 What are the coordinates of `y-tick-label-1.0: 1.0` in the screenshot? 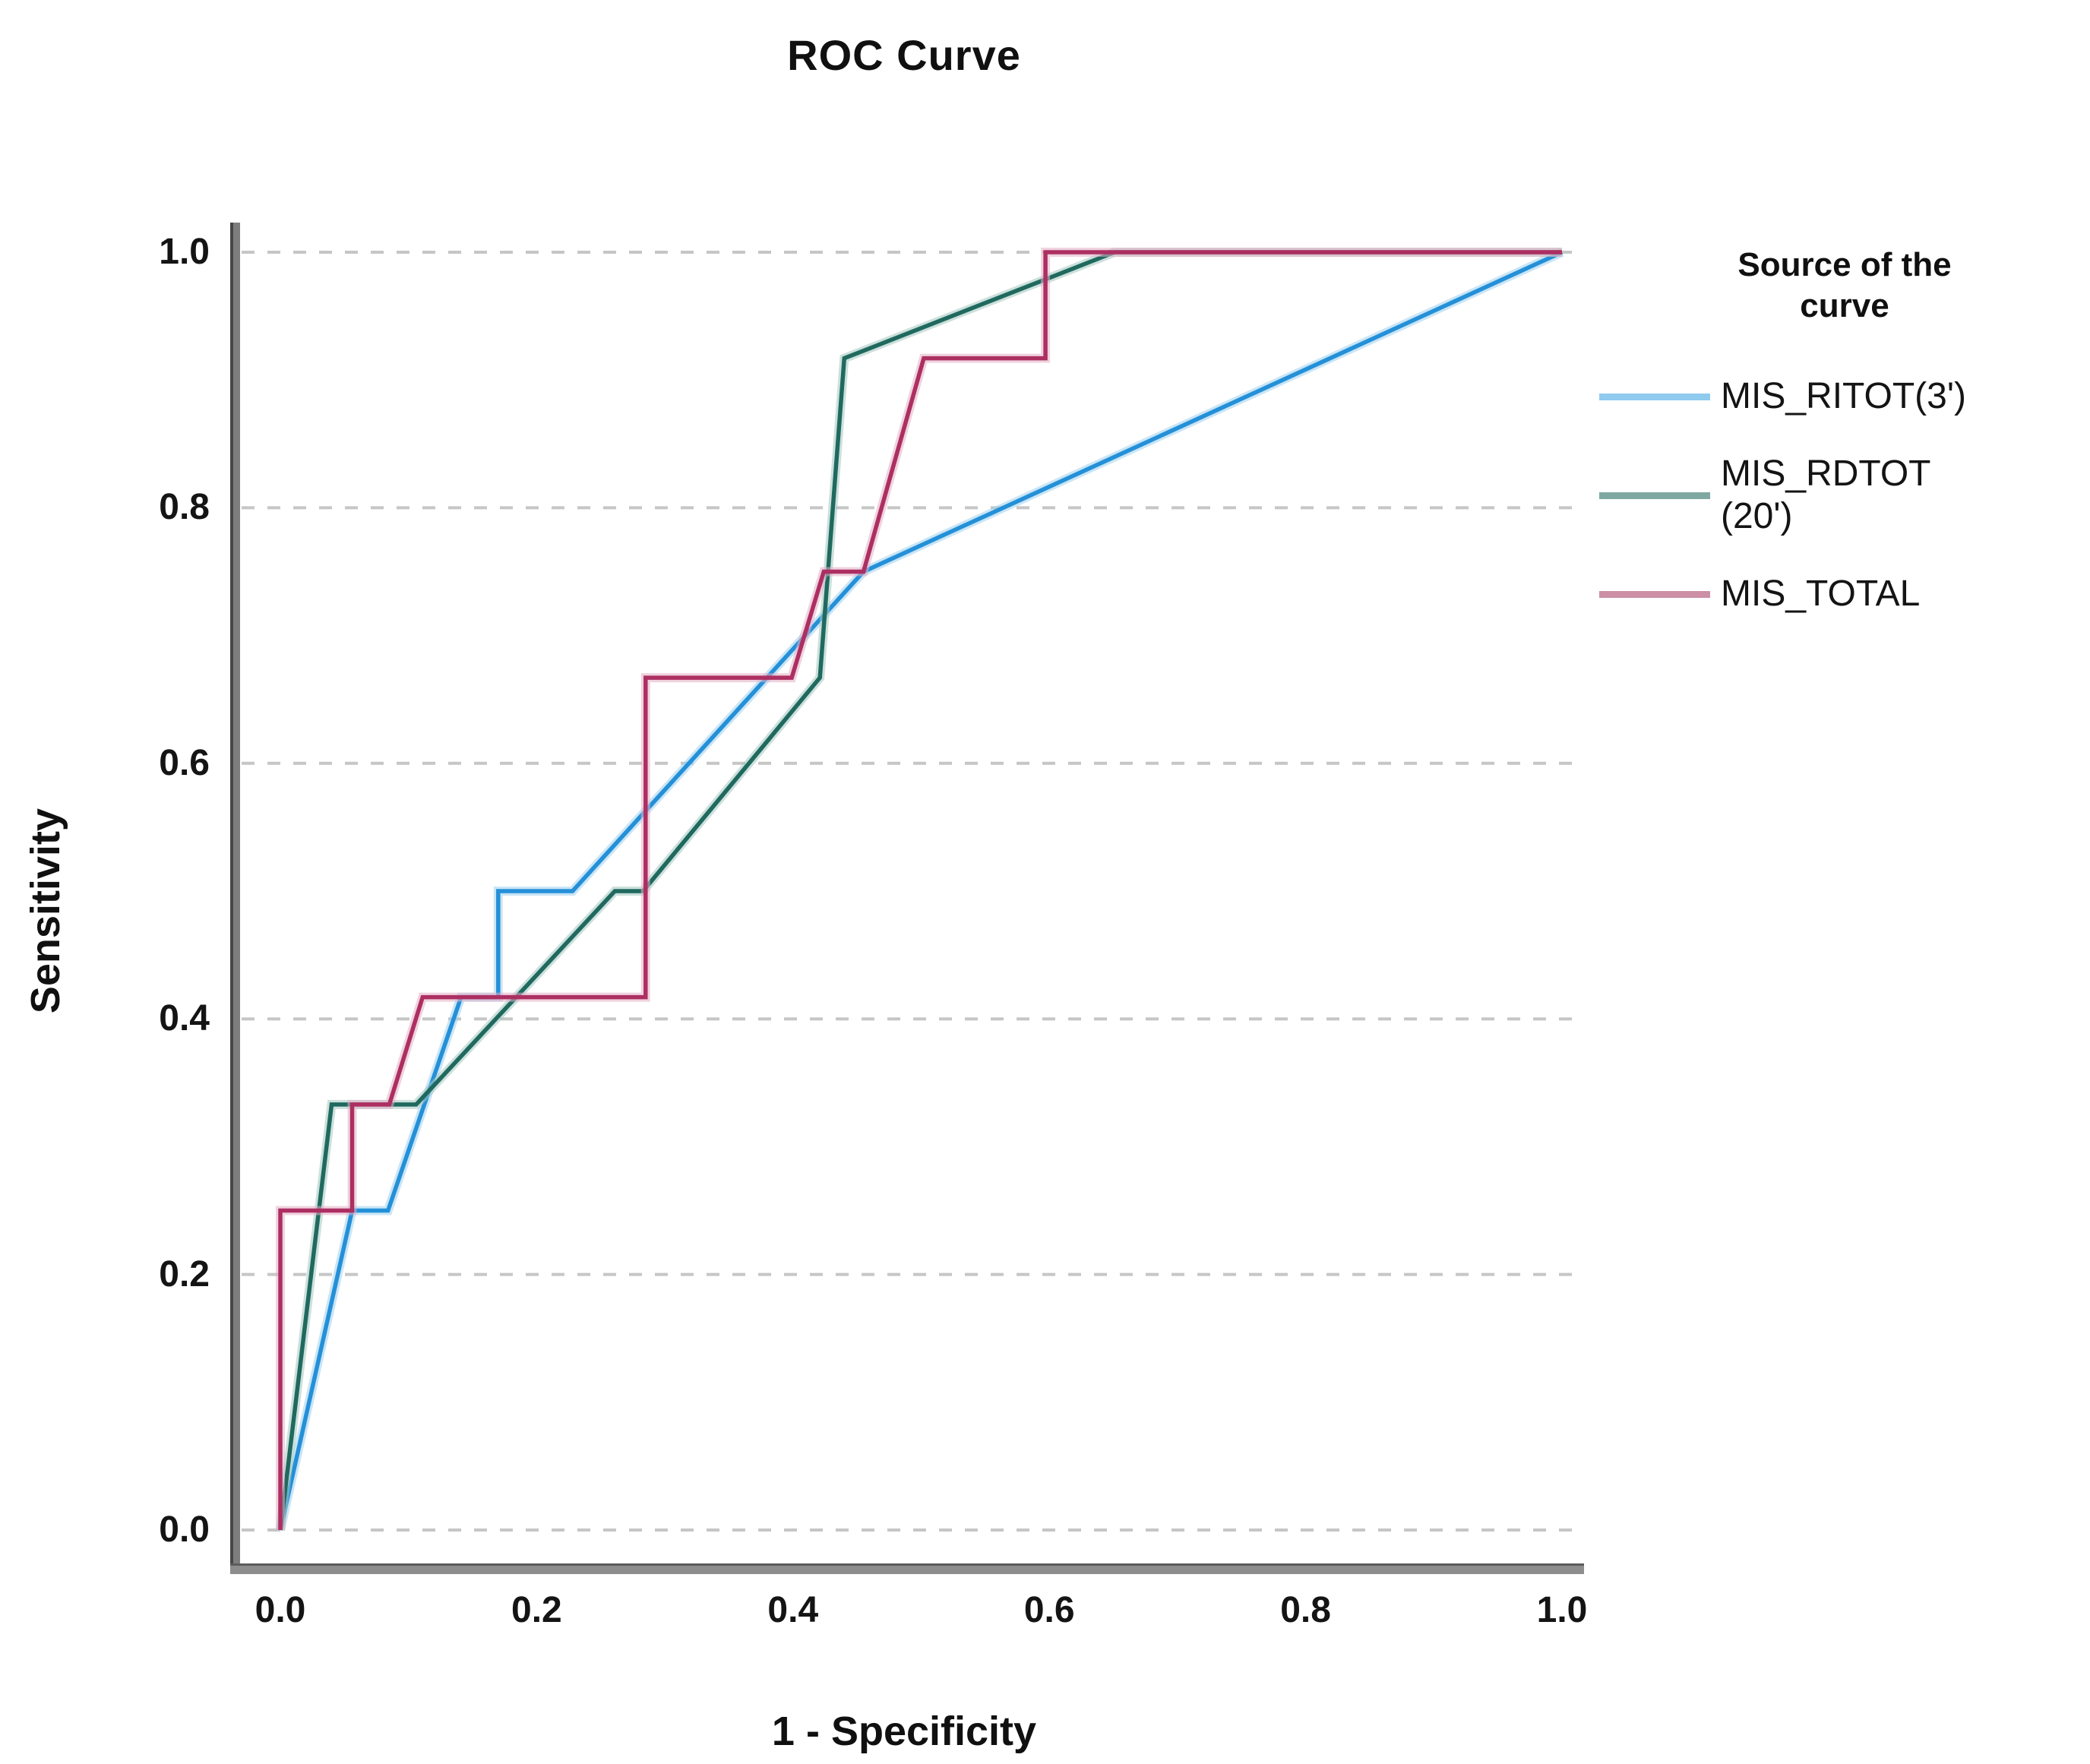 It's located at (184, 252).